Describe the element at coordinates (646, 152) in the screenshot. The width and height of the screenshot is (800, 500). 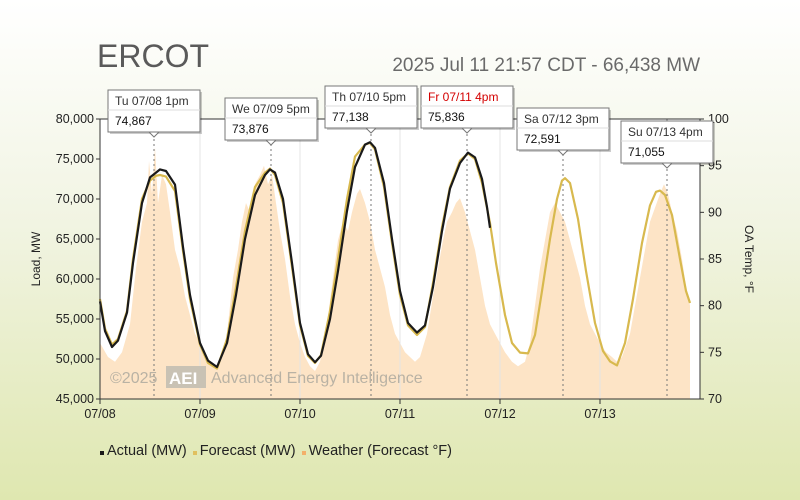
I see `callout-value: 71,055` at that location.